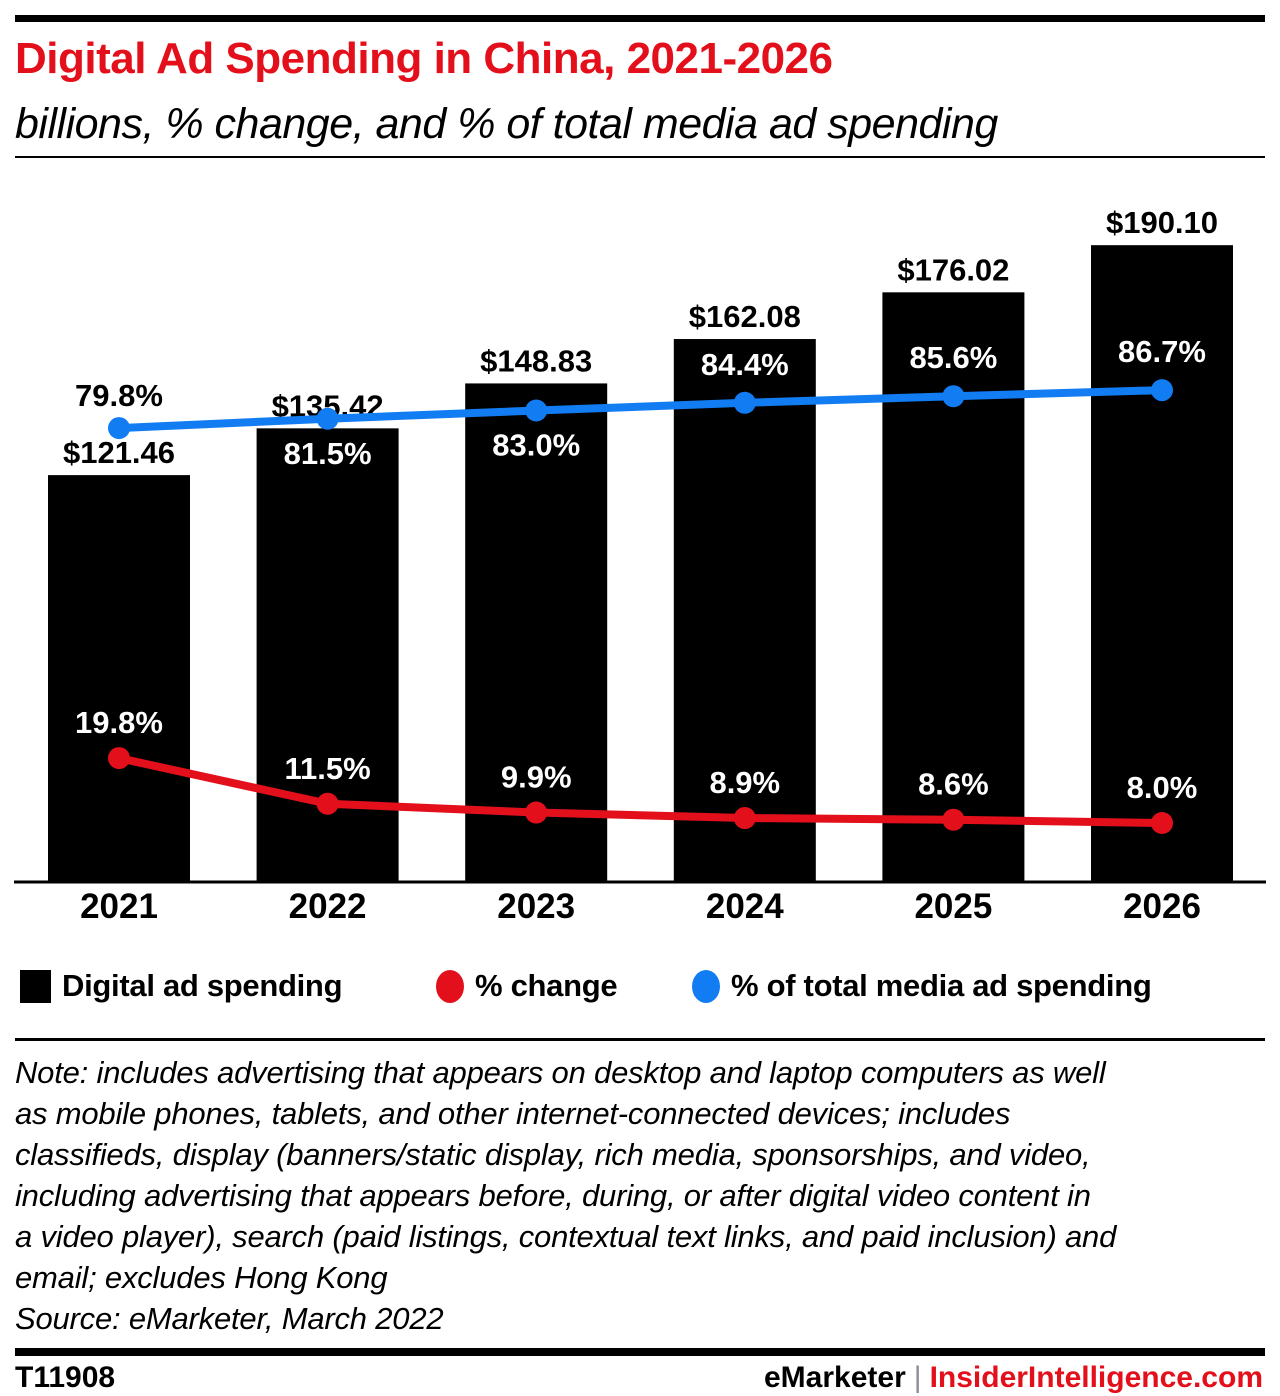 The height and width of the screenshot is (1396, 1280). What do you see at coordinates (835, 1377) in the screenshot?
I see `brand-emarketer: eMarketer` at bounding box center [835, 1377].